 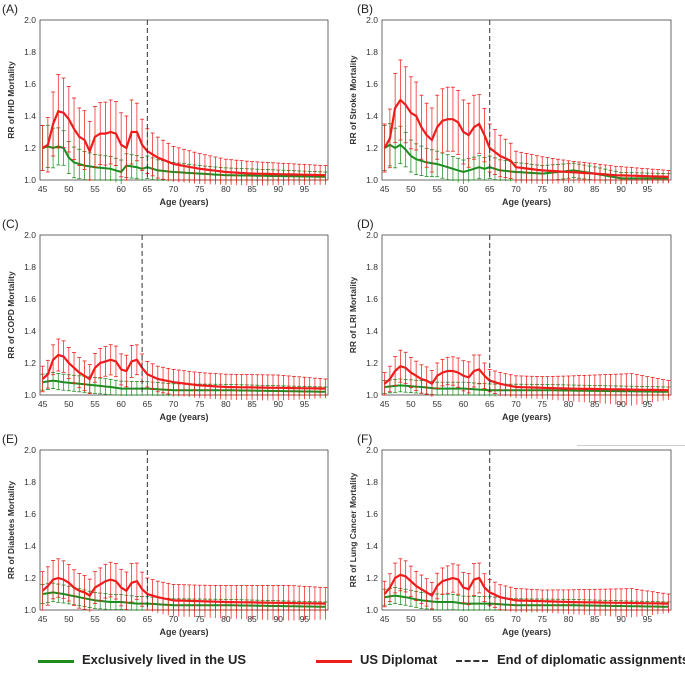 What do you see at coordinates (365, 439) in the screenshot?
I see `panel-label: (F)` at bounding box center [365, 439].